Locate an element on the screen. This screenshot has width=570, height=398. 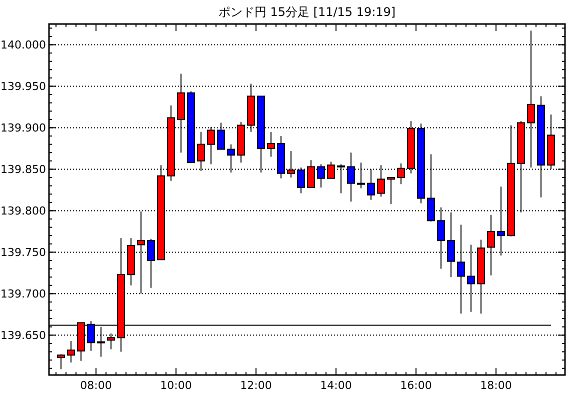
y-tick-label: 139.800 is located at coordinates (23, 211).